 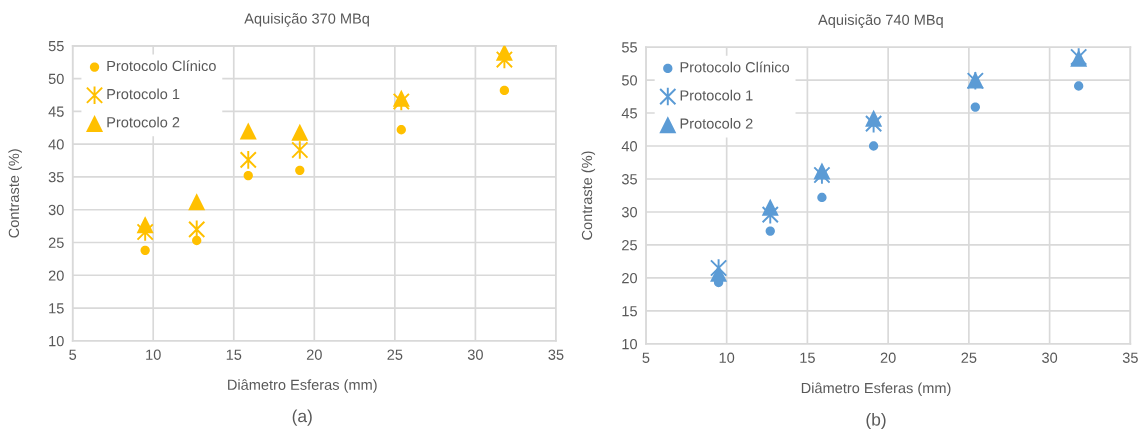 I want to click on text: (b), so click(x=876, y=421).